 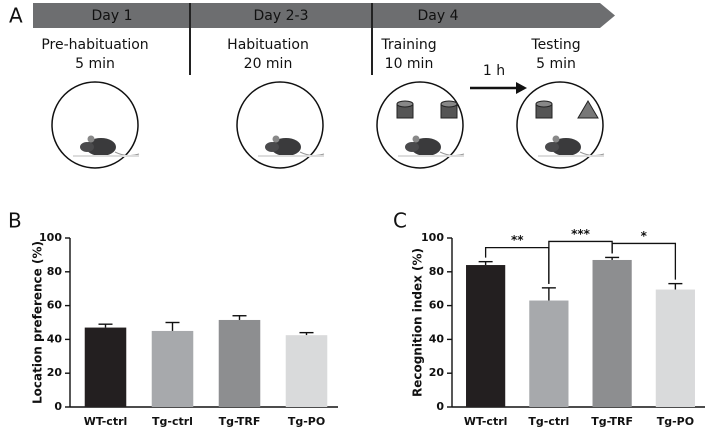 What do you see at coordinates (494, 71) in the screenshot?
I see `delay-label: 1 h` at bounding box center [494, 71].